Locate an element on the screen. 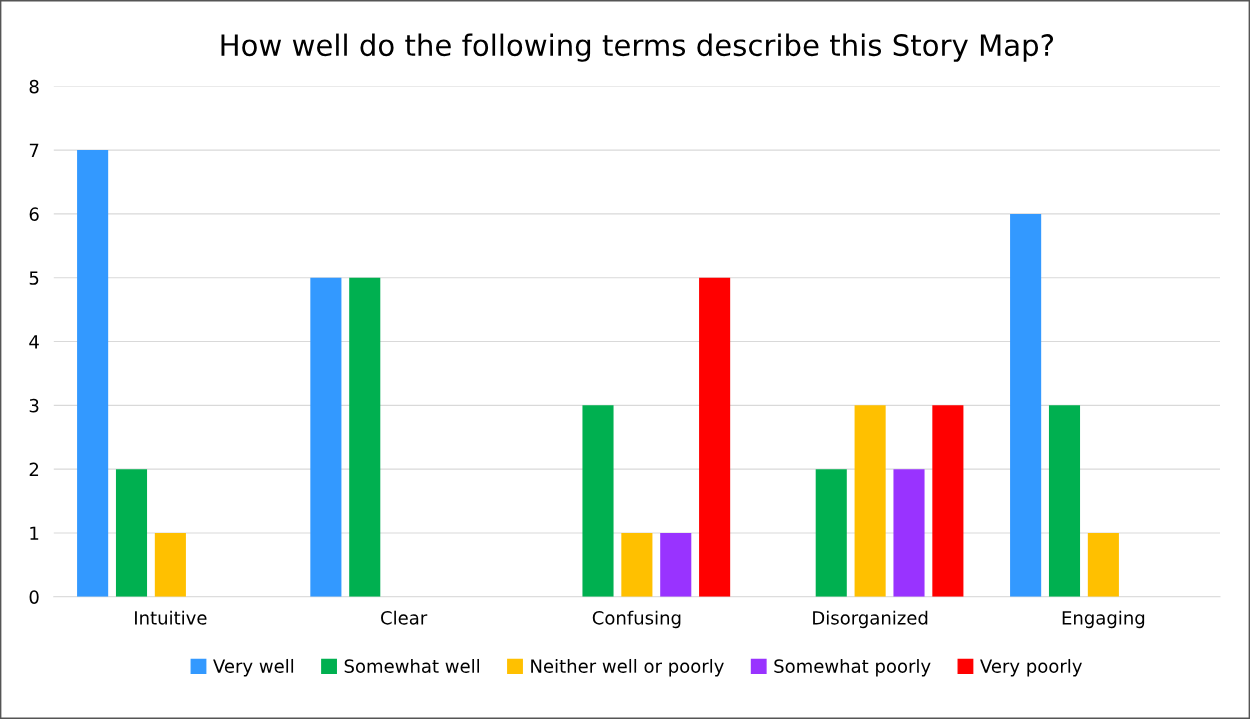 Image resolution: width=1250 pixels, height=719 pixels. y-tick-label: 7 is located at coordinates (34, 150).